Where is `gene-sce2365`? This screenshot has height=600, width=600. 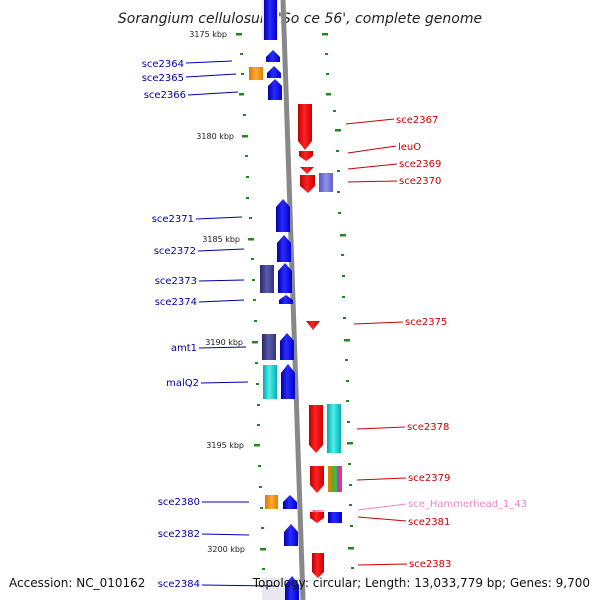
gene-sce2365 is located at coordinates (274, 72).